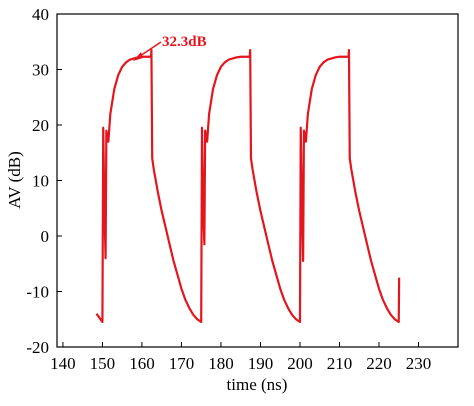 The image size is (474, 406). Describe the element at coordinates (182, 363) in the screenshot. I see `x-tick-label: 170` at that location.